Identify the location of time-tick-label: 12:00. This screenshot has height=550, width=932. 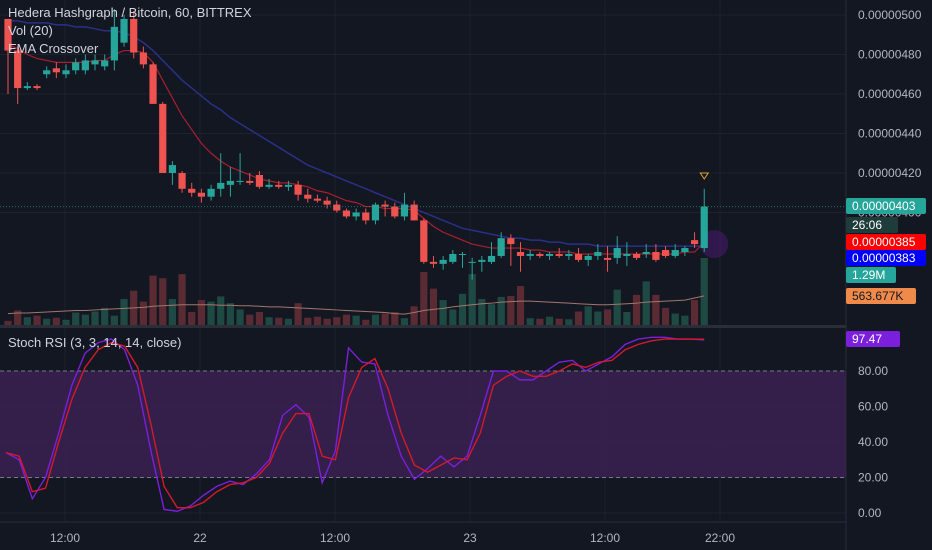
(65, 538).